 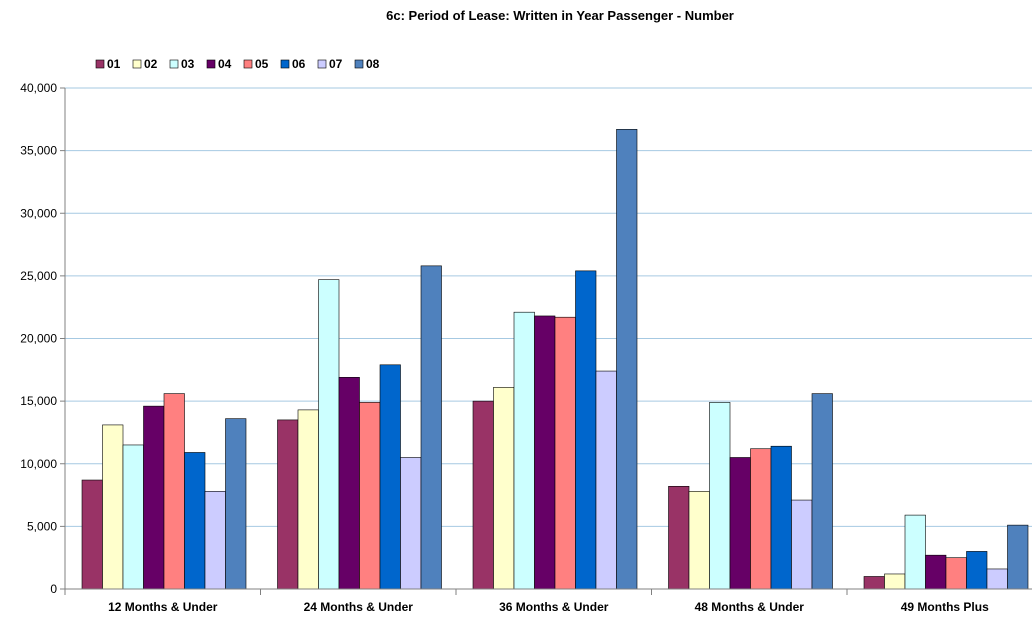 I want to click on legend-label-04: 04, so click(x=225, y=64).